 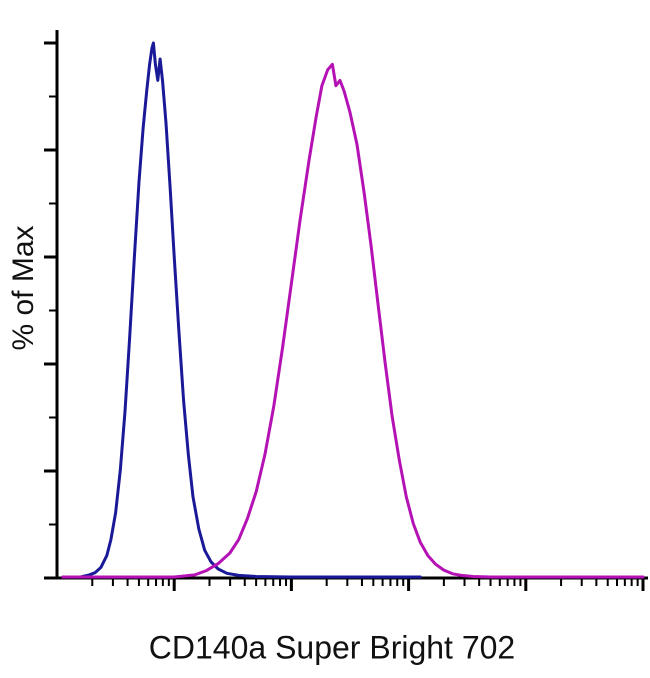 I want to click on x-axis-label: CD140a Super Bright 702, so click(x=332, y=647).